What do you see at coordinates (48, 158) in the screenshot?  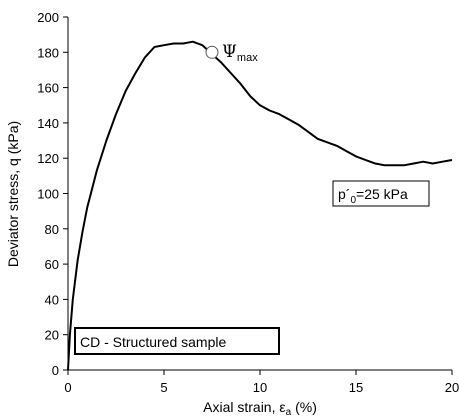 I see `y-tick-label: 120` at bounding box center [48, 158].